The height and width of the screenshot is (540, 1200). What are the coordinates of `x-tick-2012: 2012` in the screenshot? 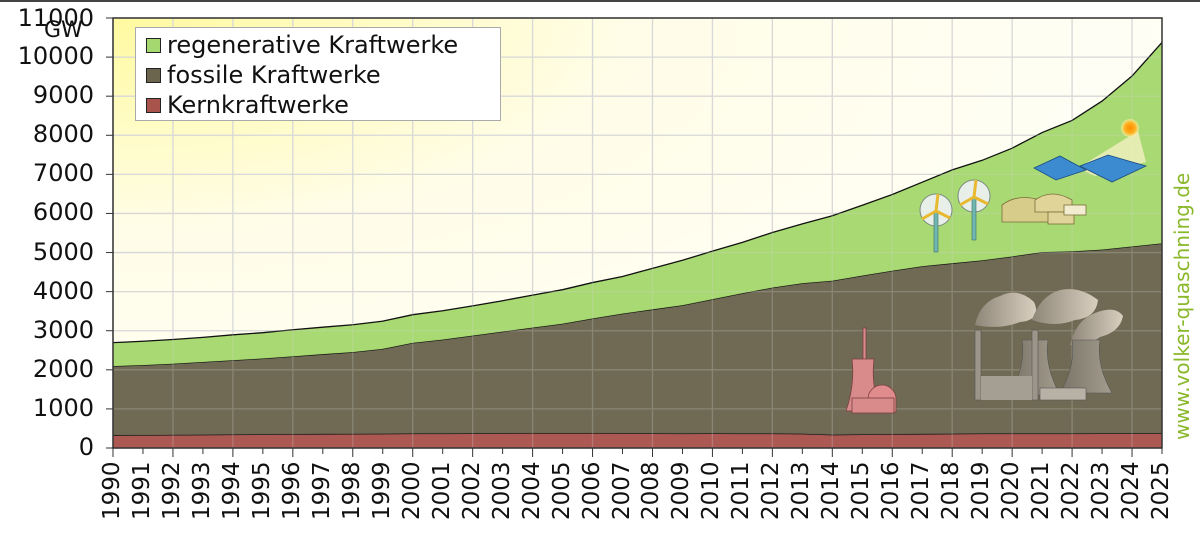 It's located at (771, 490).